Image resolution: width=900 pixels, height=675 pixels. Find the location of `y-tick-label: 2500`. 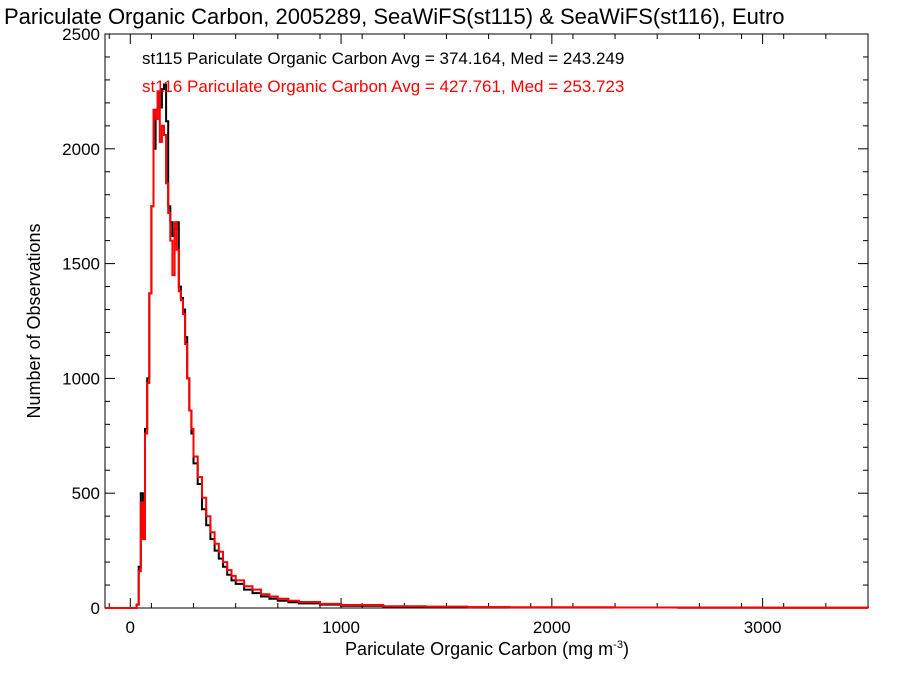

y-tick-label: 2500 is located at coordinates (81, 34).